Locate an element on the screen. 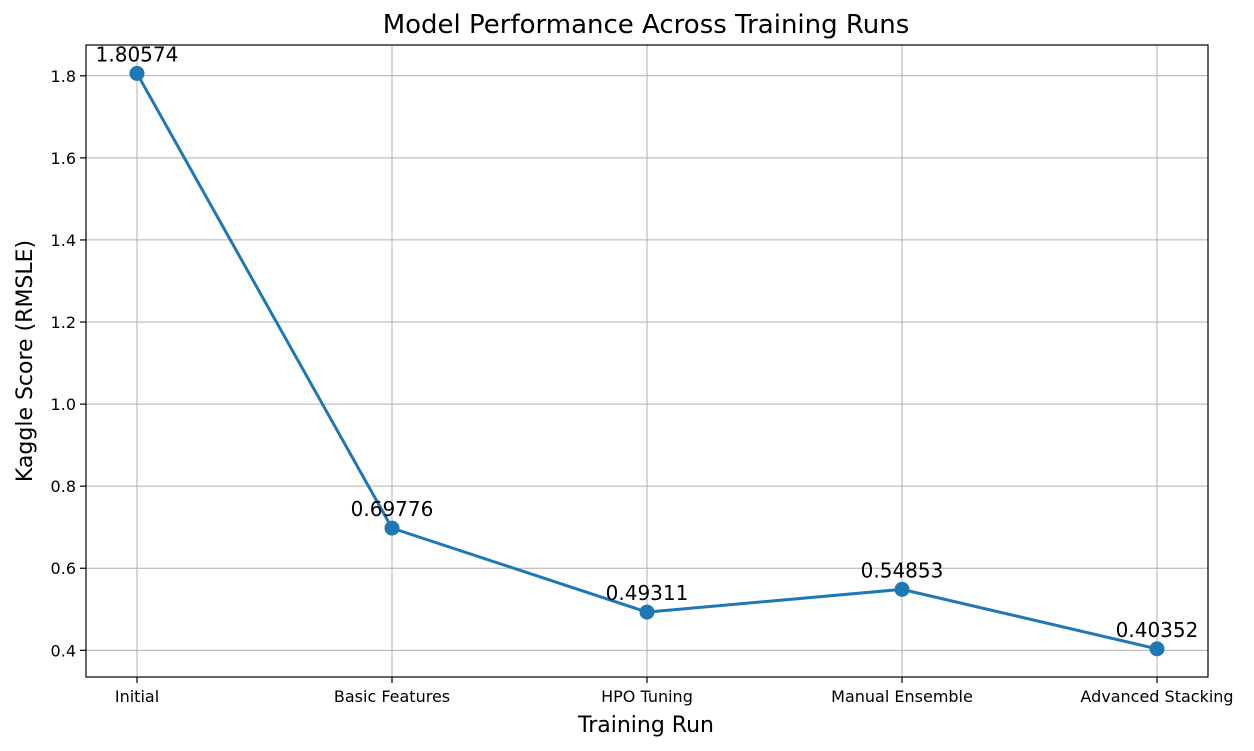 Image resolution: width=1254 pixels, height=751 pixels. x-axis-label: Training Run is located at coordinates (645, 725).